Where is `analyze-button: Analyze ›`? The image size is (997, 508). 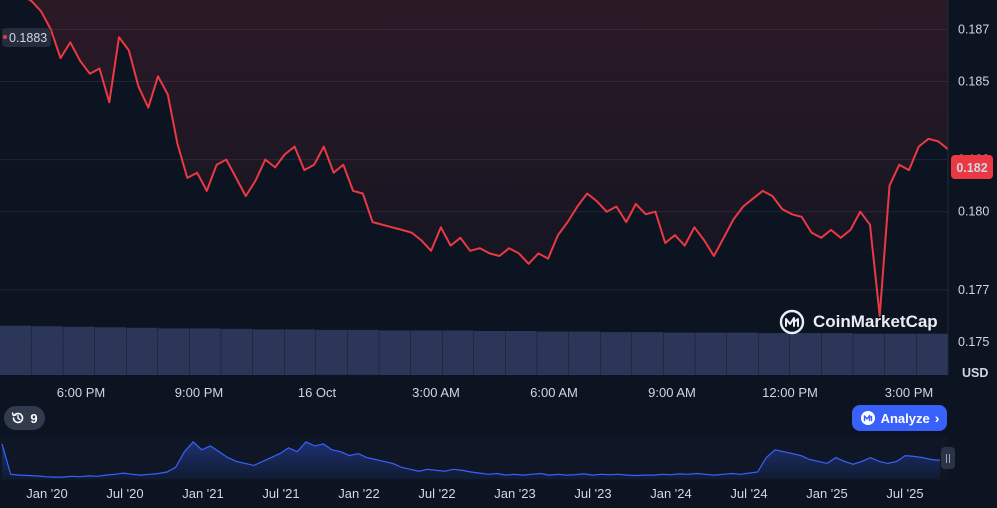
analyze-button: Analyze › is located at coordinates (899, 418).